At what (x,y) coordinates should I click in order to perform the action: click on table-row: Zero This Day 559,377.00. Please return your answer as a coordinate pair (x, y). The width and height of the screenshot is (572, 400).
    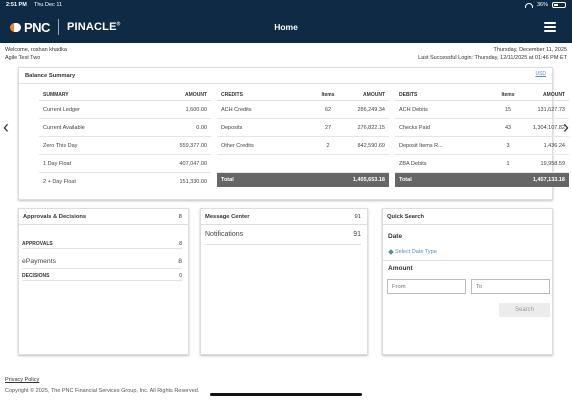
    Looking at the image, I should click on (125, 146).